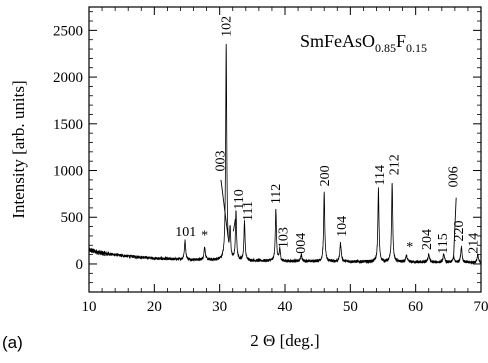 The height and width of the screenshot is (363, 488). Describe the element at coordinates (221, 160) in the screenshot. I see `peak-label: 003` at that location.